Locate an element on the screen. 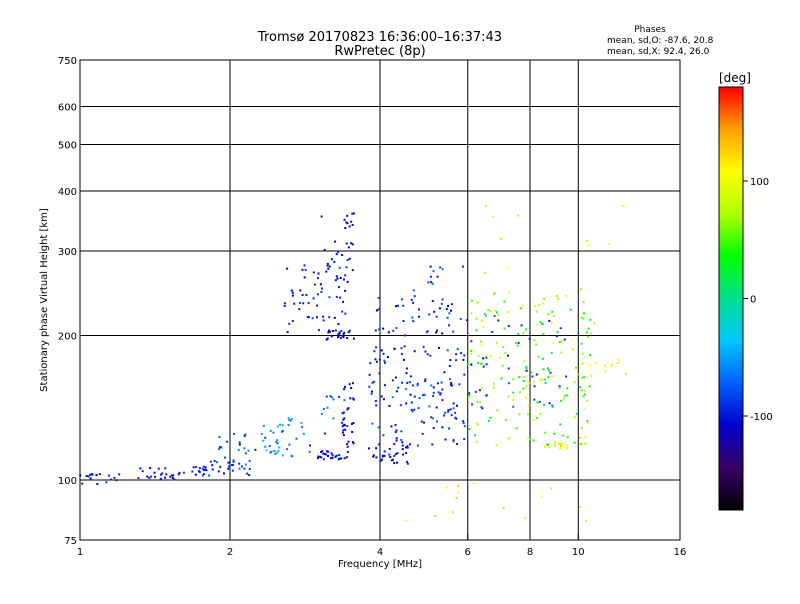  y-tick-label: 100 is located at coordinates (67, 481).